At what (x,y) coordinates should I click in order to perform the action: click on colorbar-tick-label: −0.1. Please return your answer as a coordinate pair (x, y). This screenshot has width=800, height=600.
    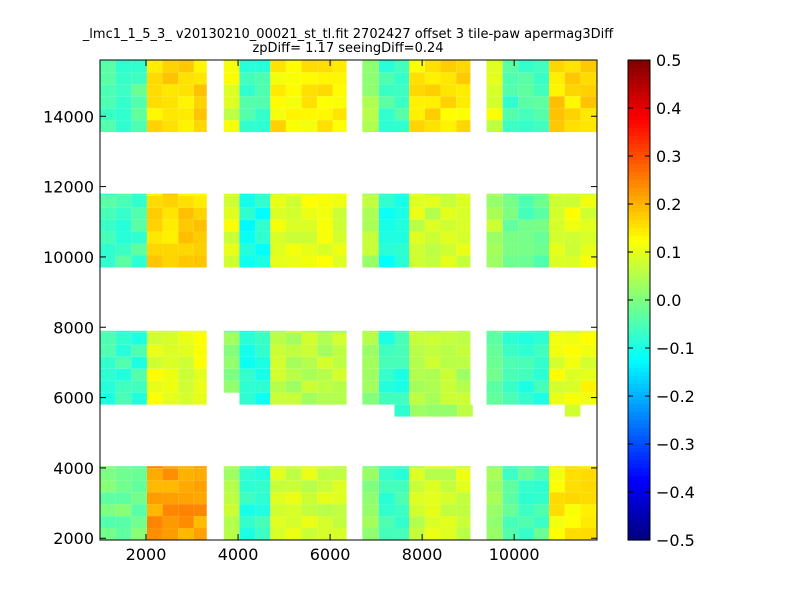
    Looking at the image, I should click on (675, 348).